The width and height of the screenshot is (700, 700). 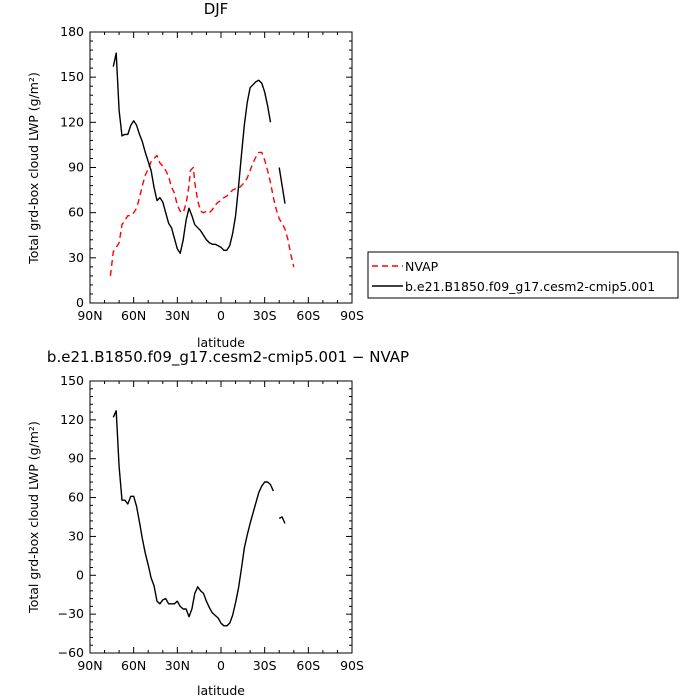 I want to click on legend-label-model: b.e21.B1850.f09_g17.cesm2-cmip5.001, so click(x=530, y=286).